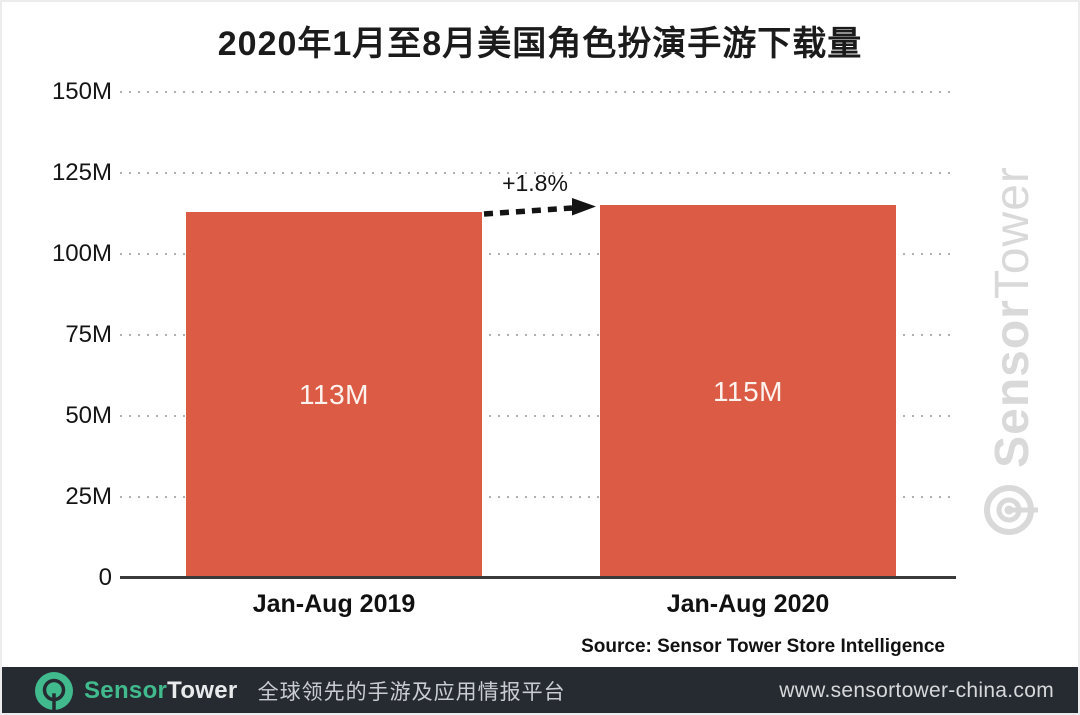 The height and width of the screenshot is (715, 1080). What do you see at coordinates (538, 92) in the screenshot?
I see `gridline-150m` at bounding box center [538, 92].